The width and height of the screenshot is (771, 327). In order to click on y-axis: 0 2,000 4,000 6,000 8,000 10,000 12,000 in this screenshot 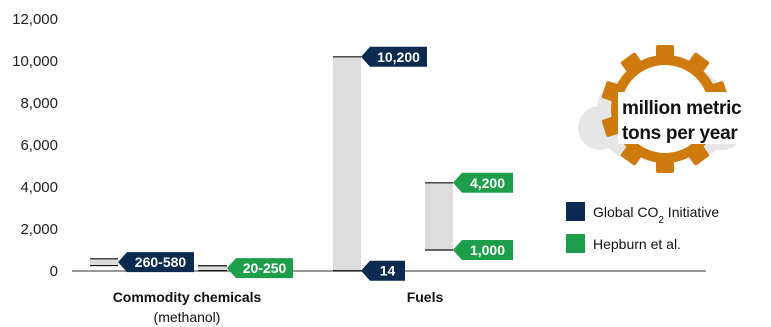, I will do `click(35, 145)`.